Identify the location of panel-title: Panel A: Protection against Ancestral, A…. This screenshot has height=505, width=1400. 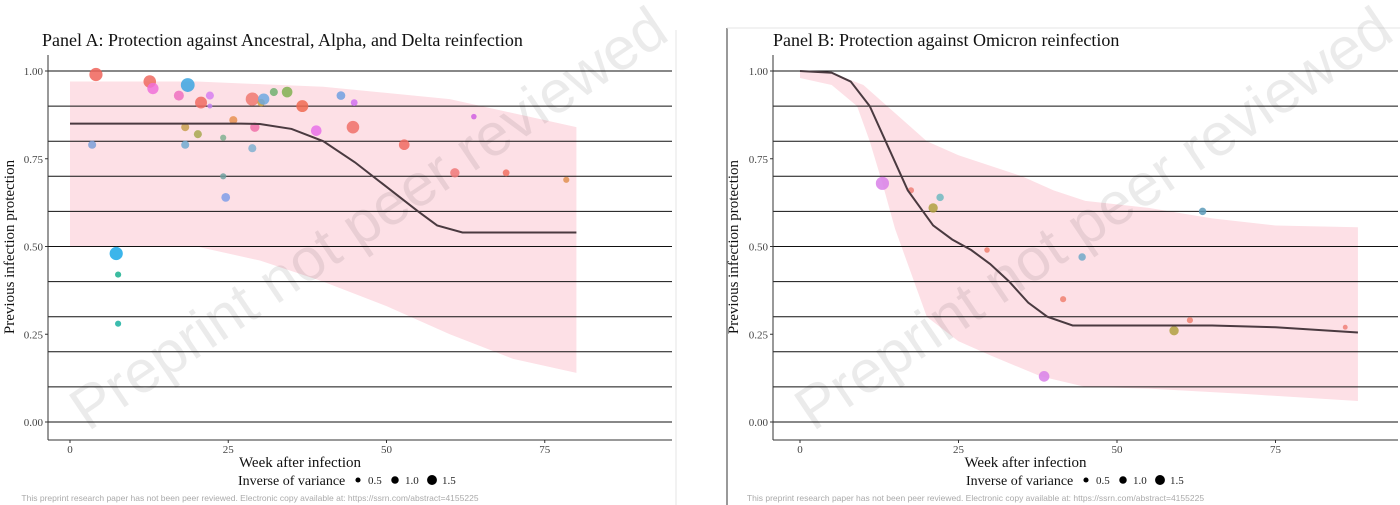
(282, 40).